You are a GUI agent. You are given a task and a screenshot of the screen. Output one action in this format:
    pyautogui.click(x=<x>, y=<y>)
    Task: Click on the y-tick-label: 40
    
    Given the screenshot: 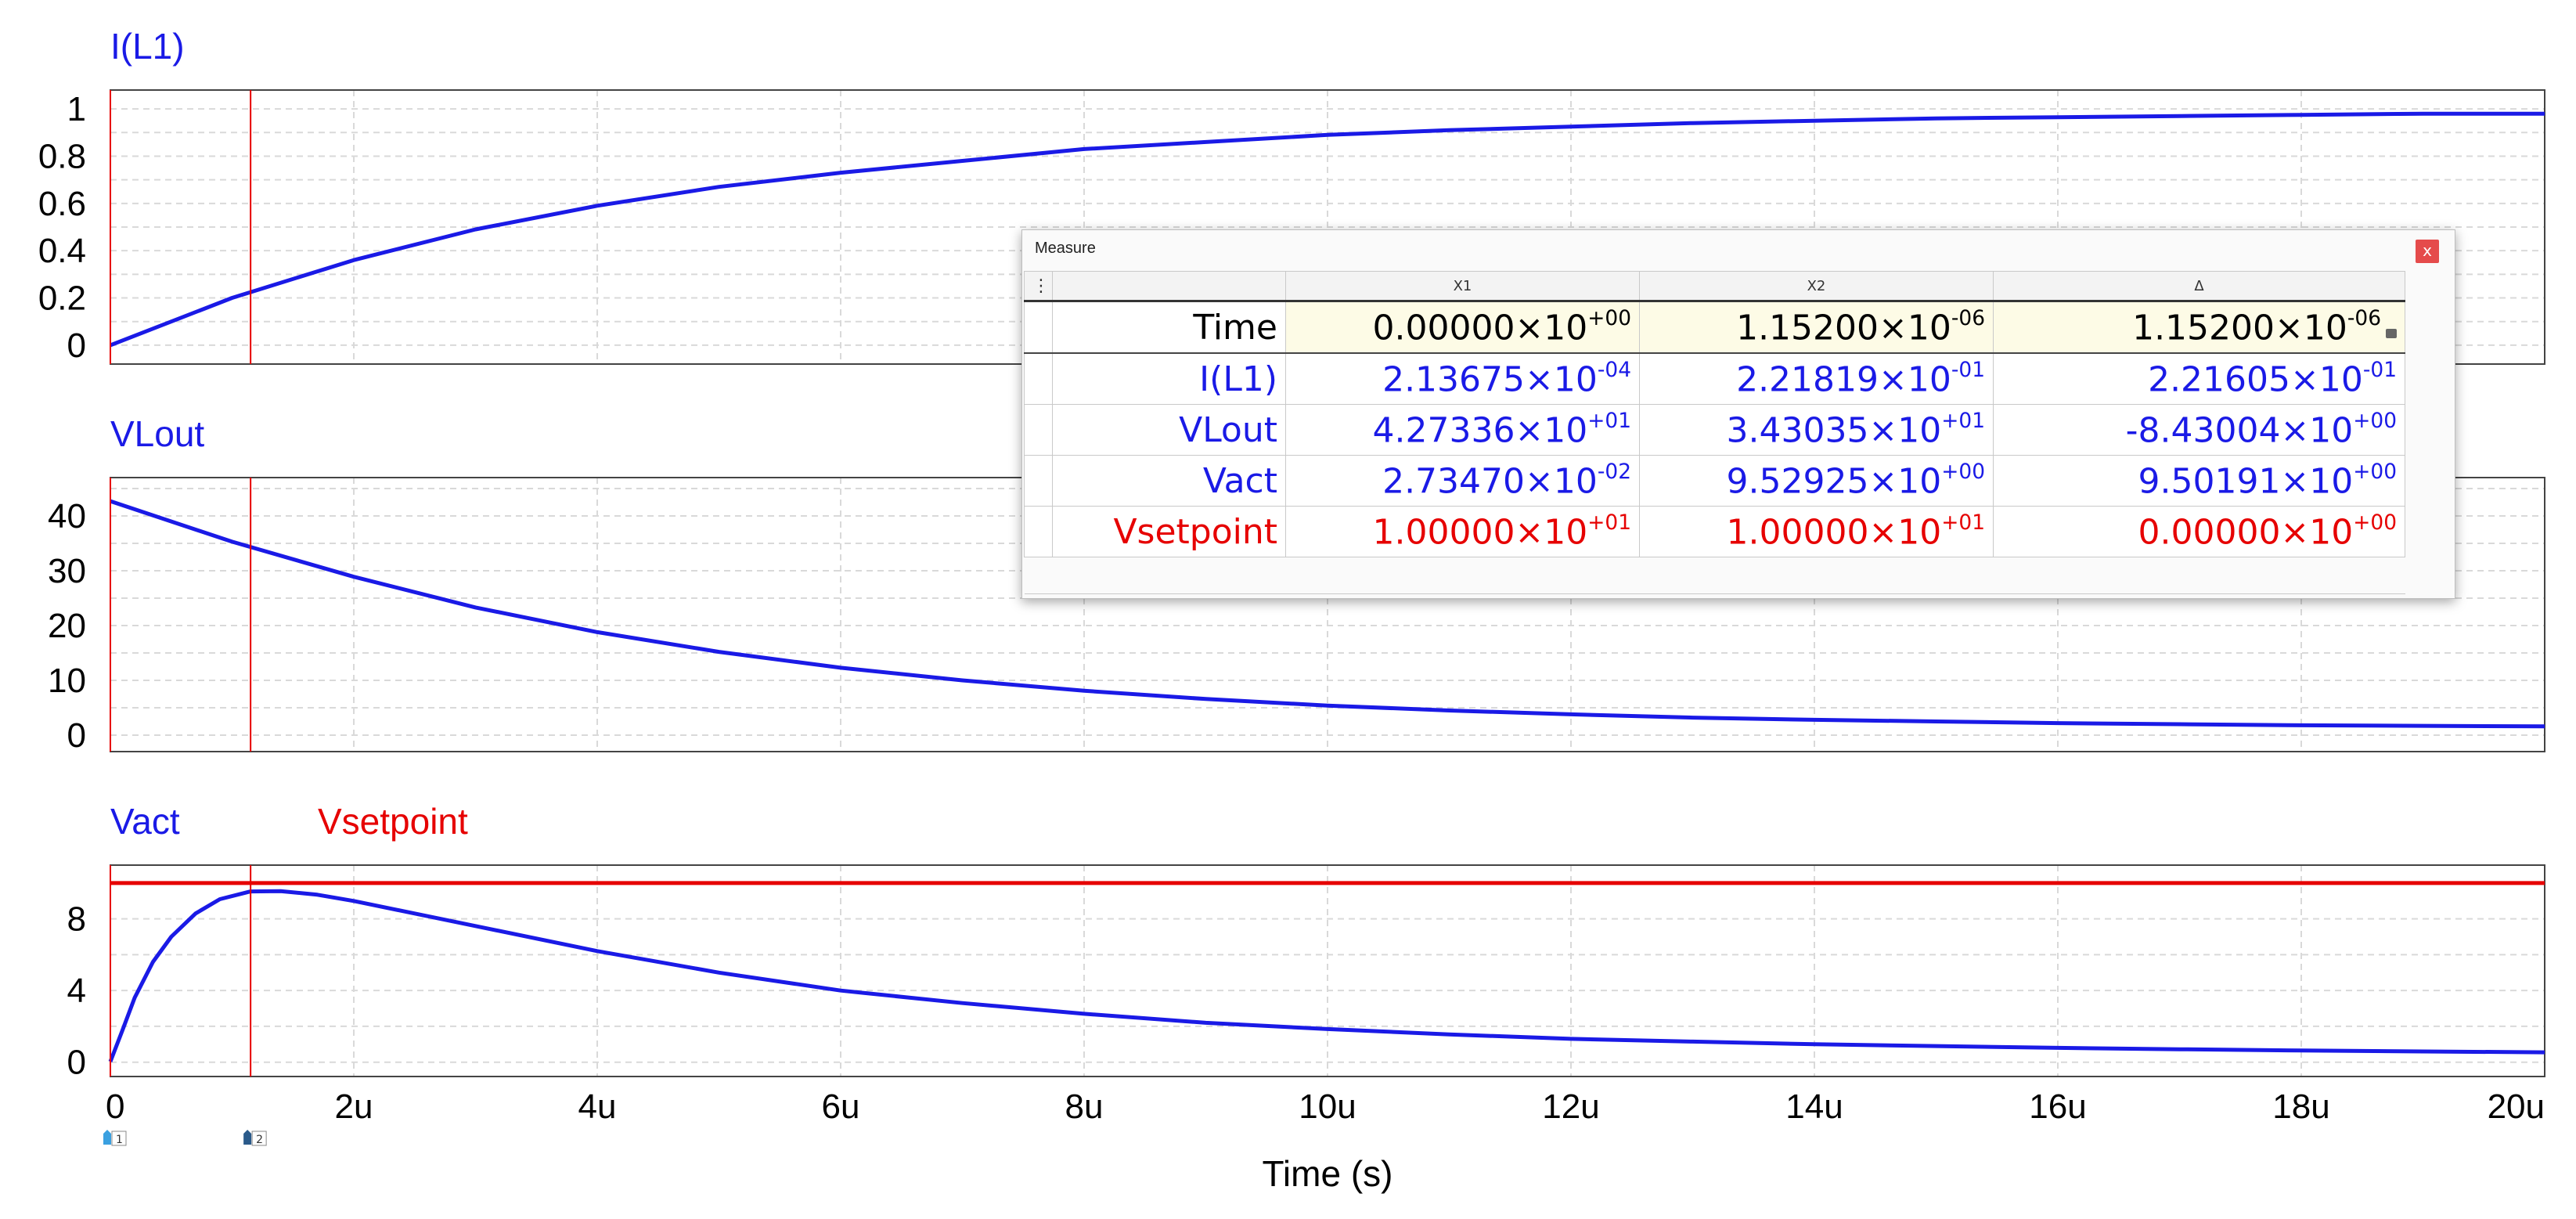 What is the action you would take?
    pyautogui.click(x=67, y=516)
    